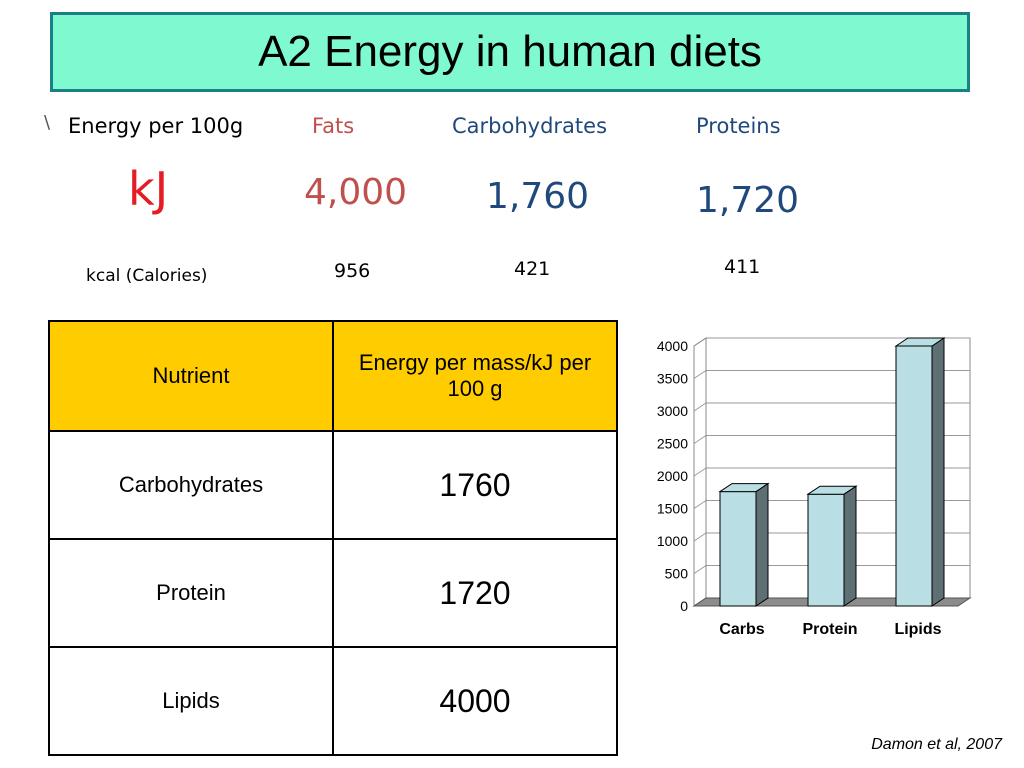 The image size is (1024, 768). Describe the element at coordinates (672, 476) in the screenshot. I see `y-tick-label: 2000` at that location.